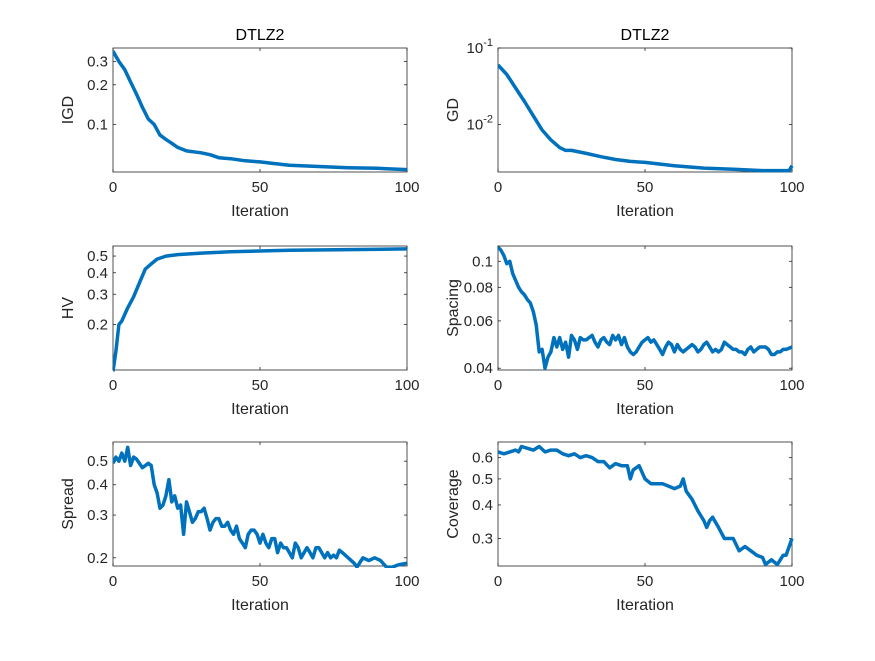 The image size is (875, 661). What do you see at coordinates (478, 287) in the screenshot?
I see `y-tick-label: 0.08` at bounding box center [478, 287].